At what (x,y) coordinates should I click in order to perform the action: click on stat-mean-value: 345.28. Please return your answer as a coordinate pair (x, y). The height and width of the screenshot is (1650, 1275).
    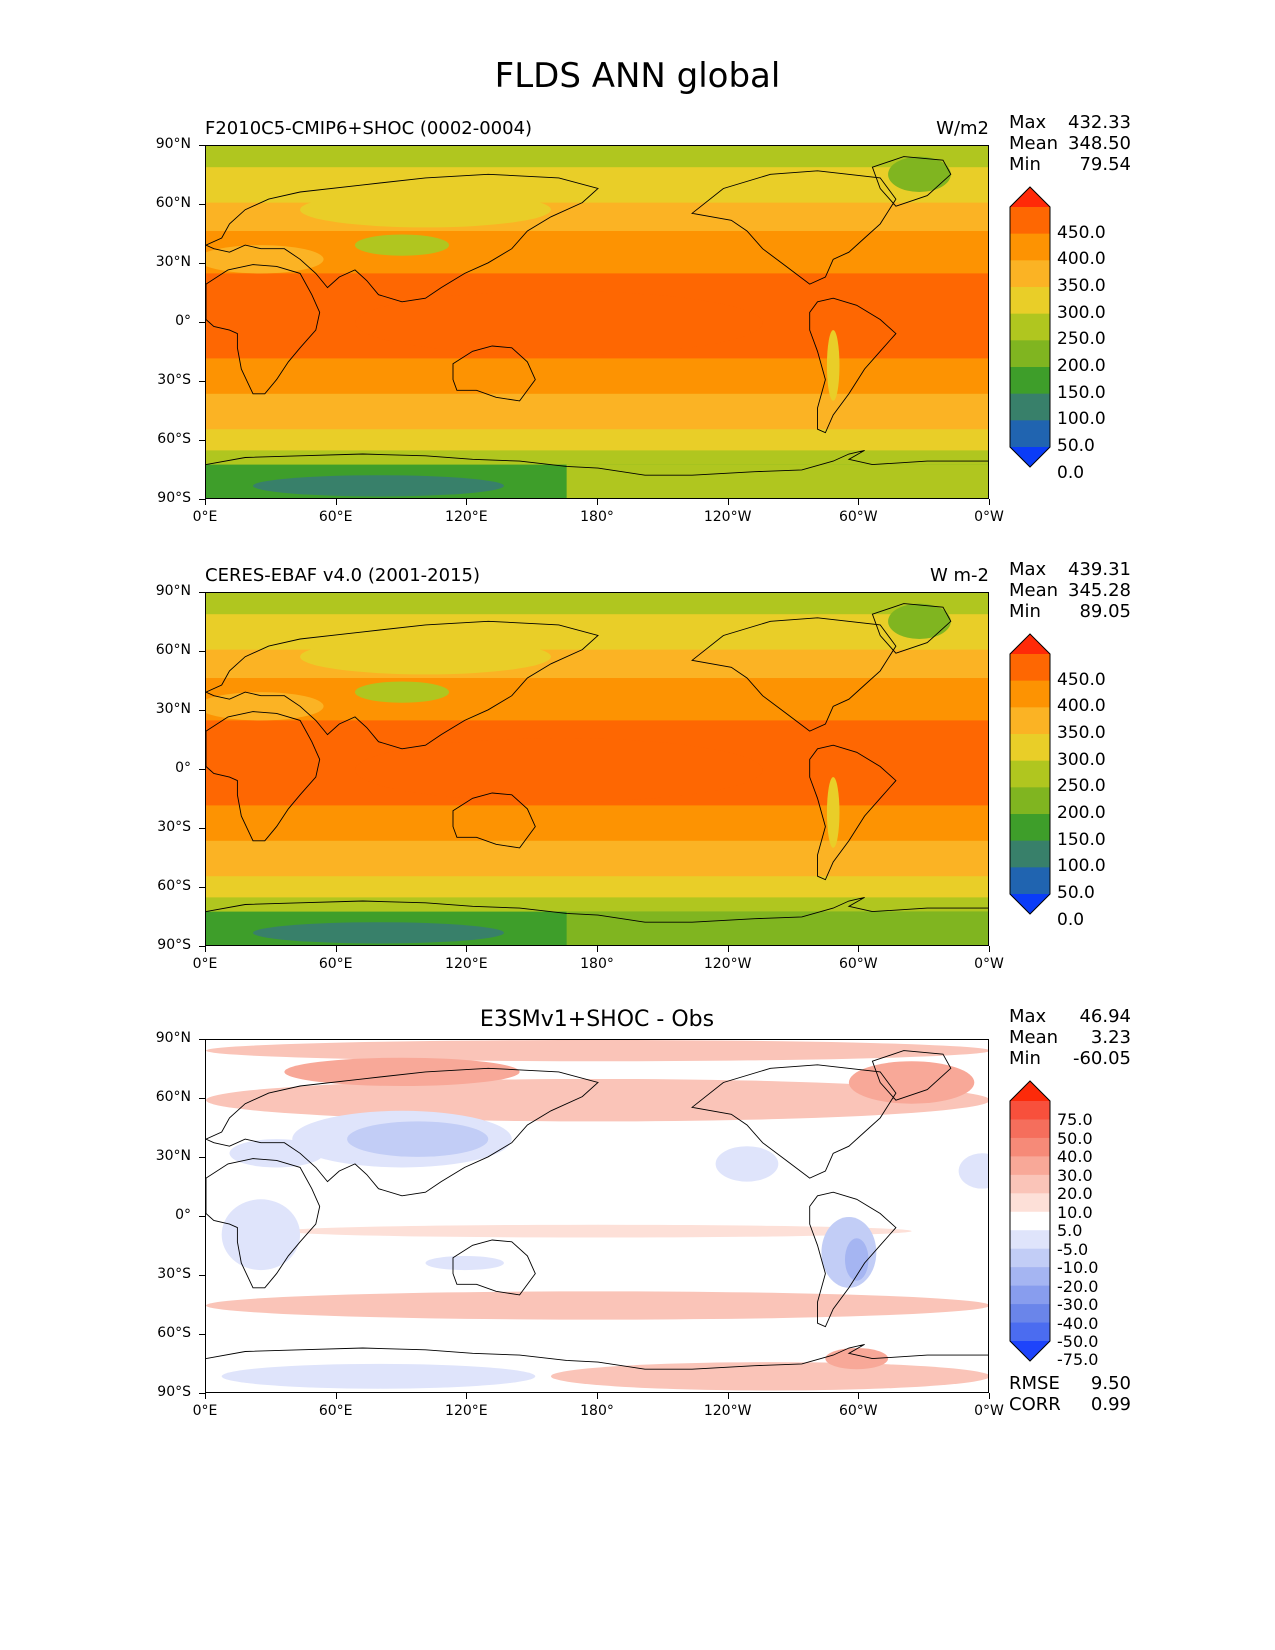
    Looking at the image, I should click on (1099, 590).